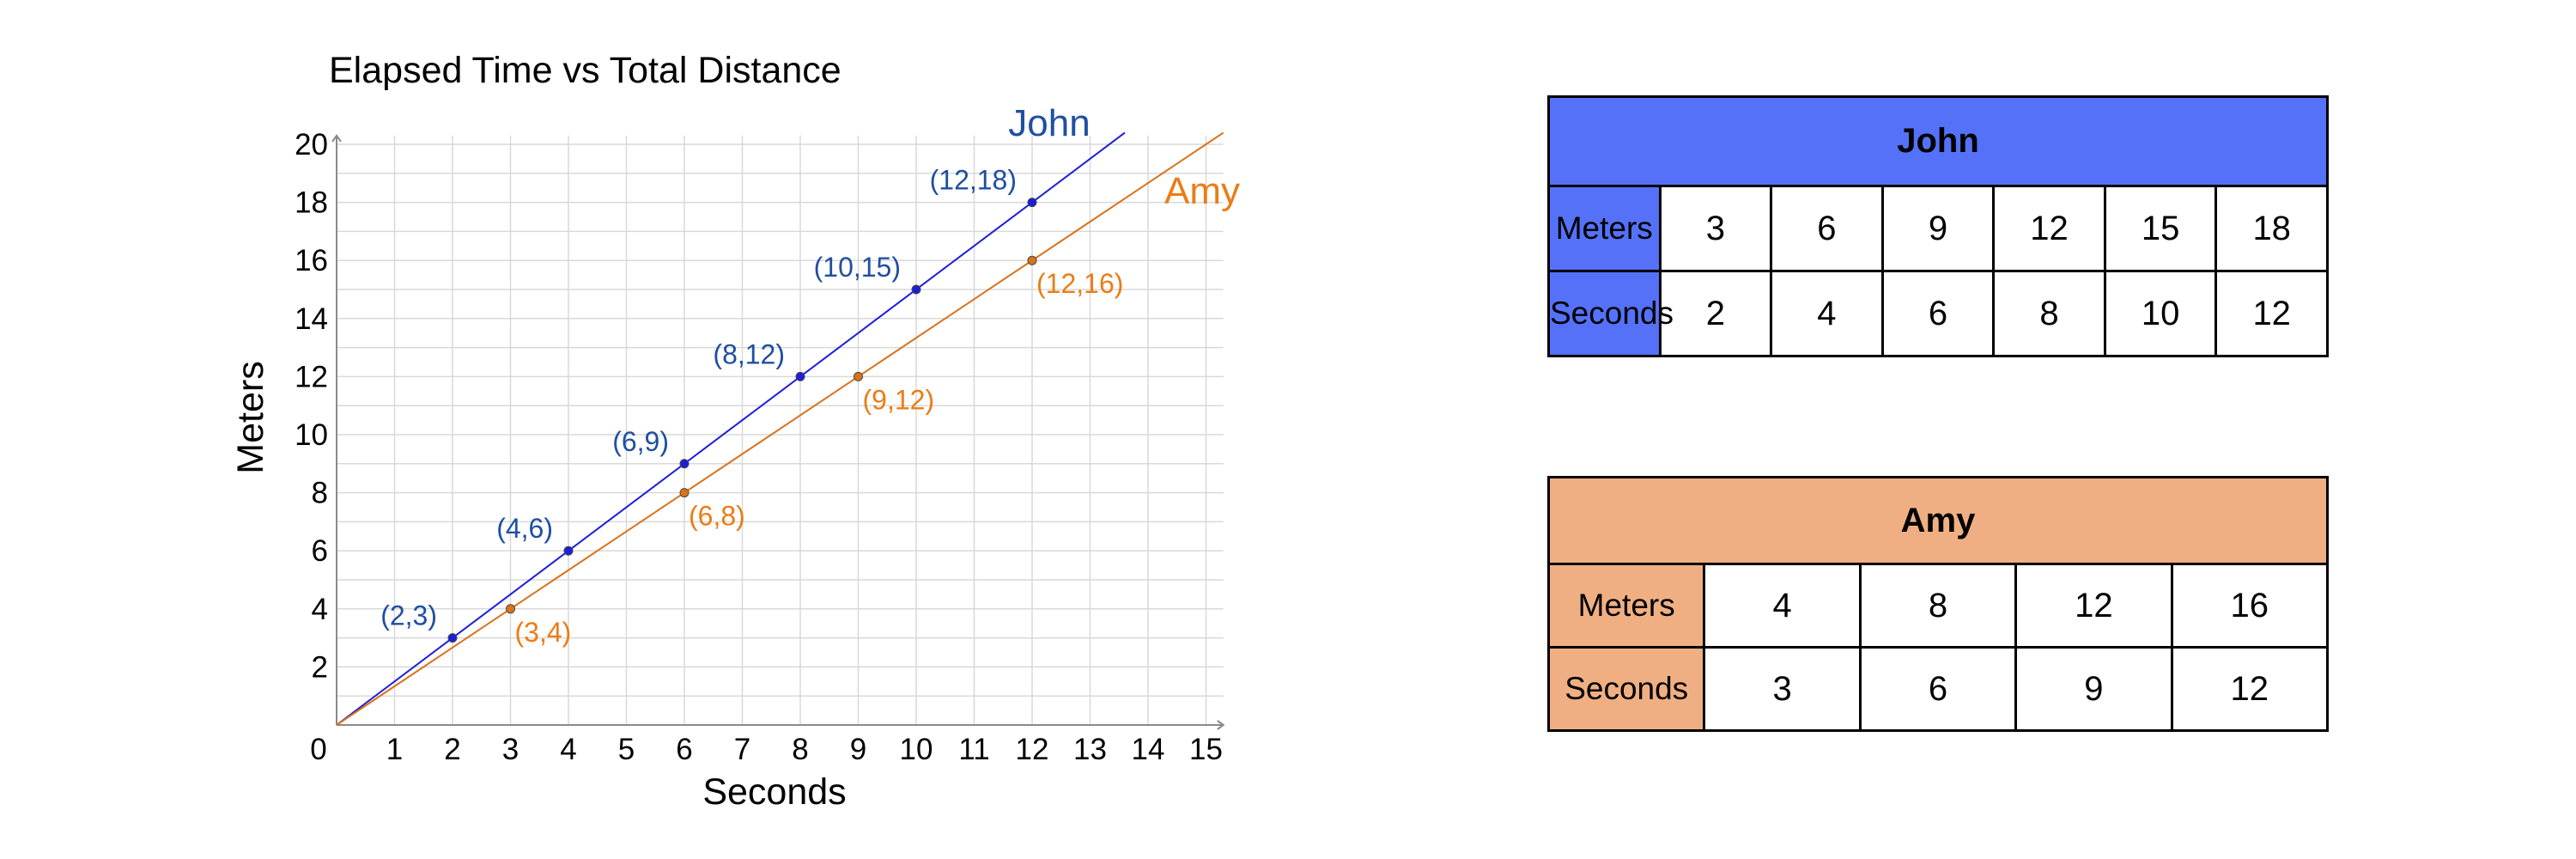 The image size is (2576, 859). What do you see at coordinates (684, 750) in the screenshot?
I see `x-tick-label: 6` at bounding box center [684, 750].